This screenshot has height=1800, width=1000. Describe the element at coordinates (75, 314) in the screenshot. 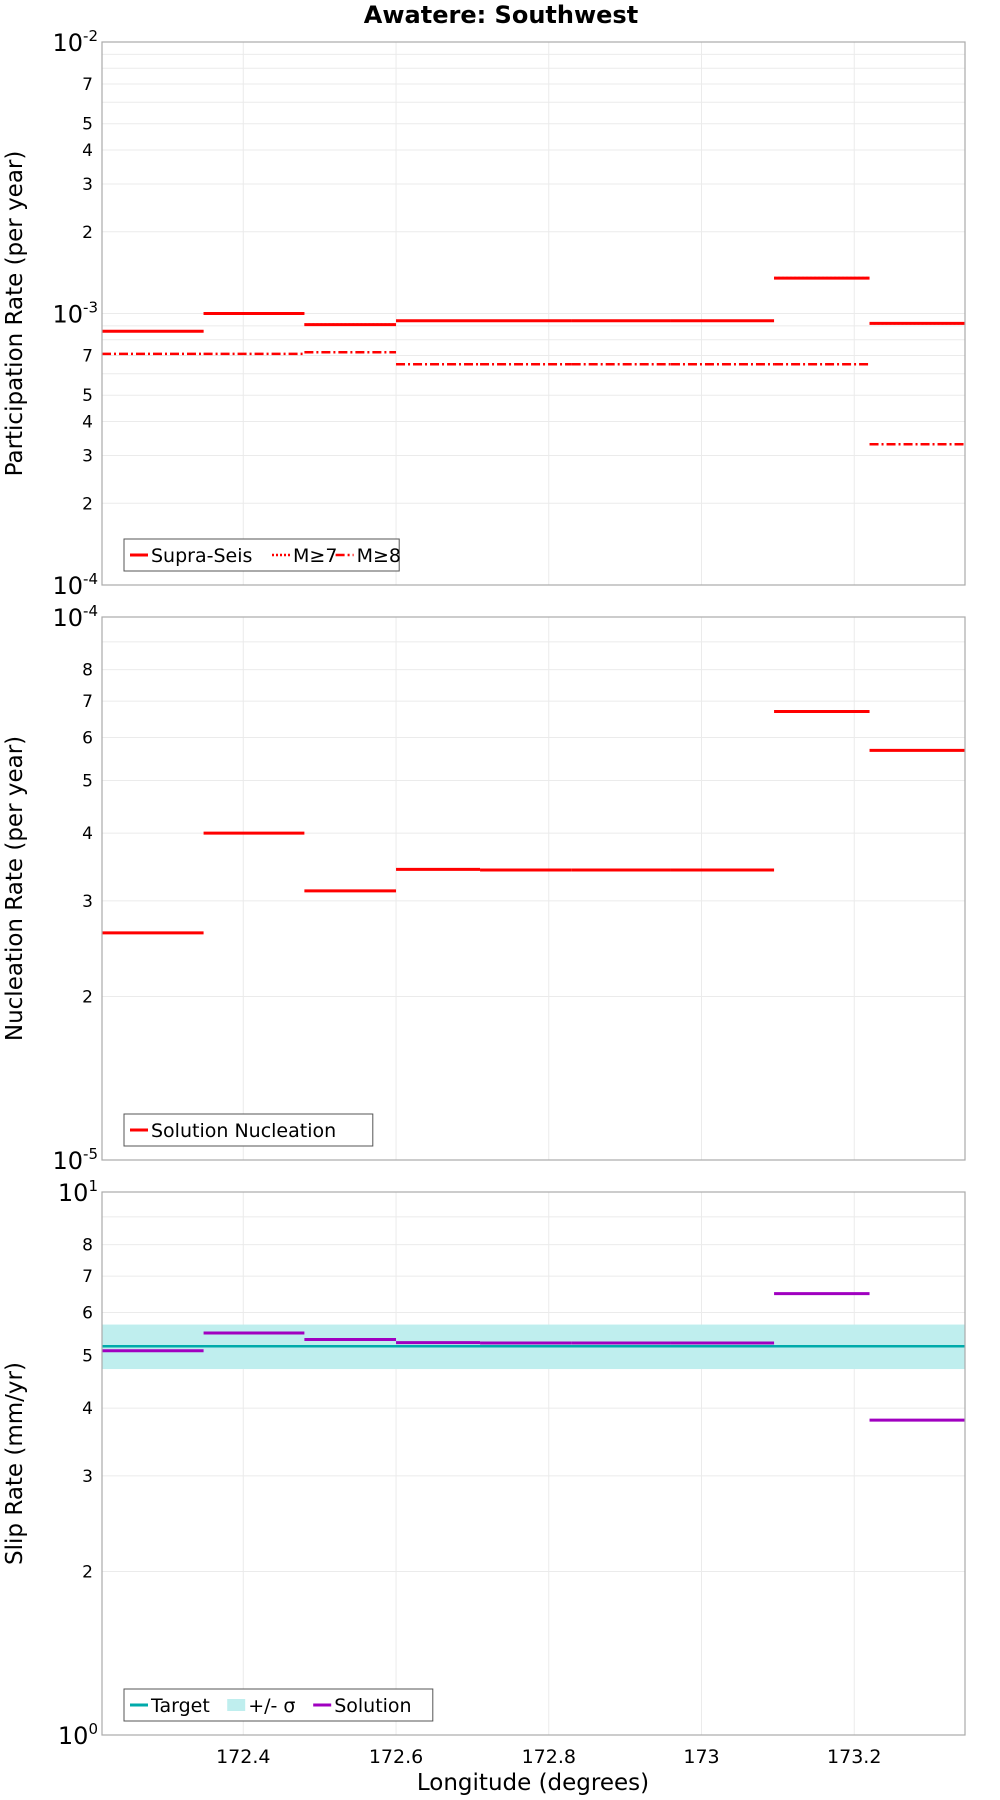

I see `y-tick-major: 10⁻³` at that location.